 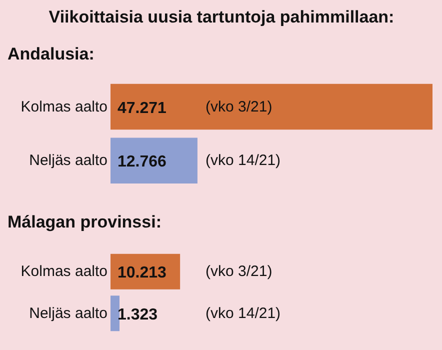 I want to click on data-label: 47.271, so click(x=142, y=108).